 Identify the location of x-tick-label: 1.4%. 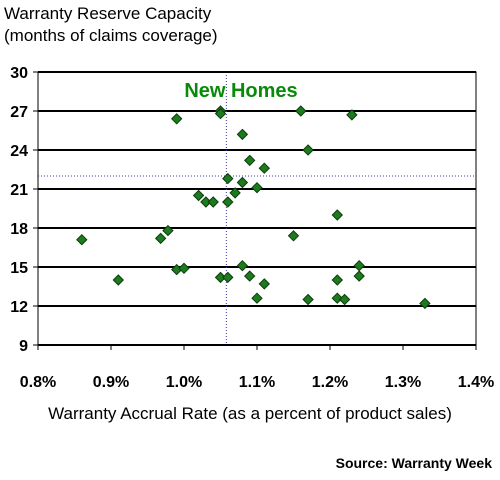
(476, 382).